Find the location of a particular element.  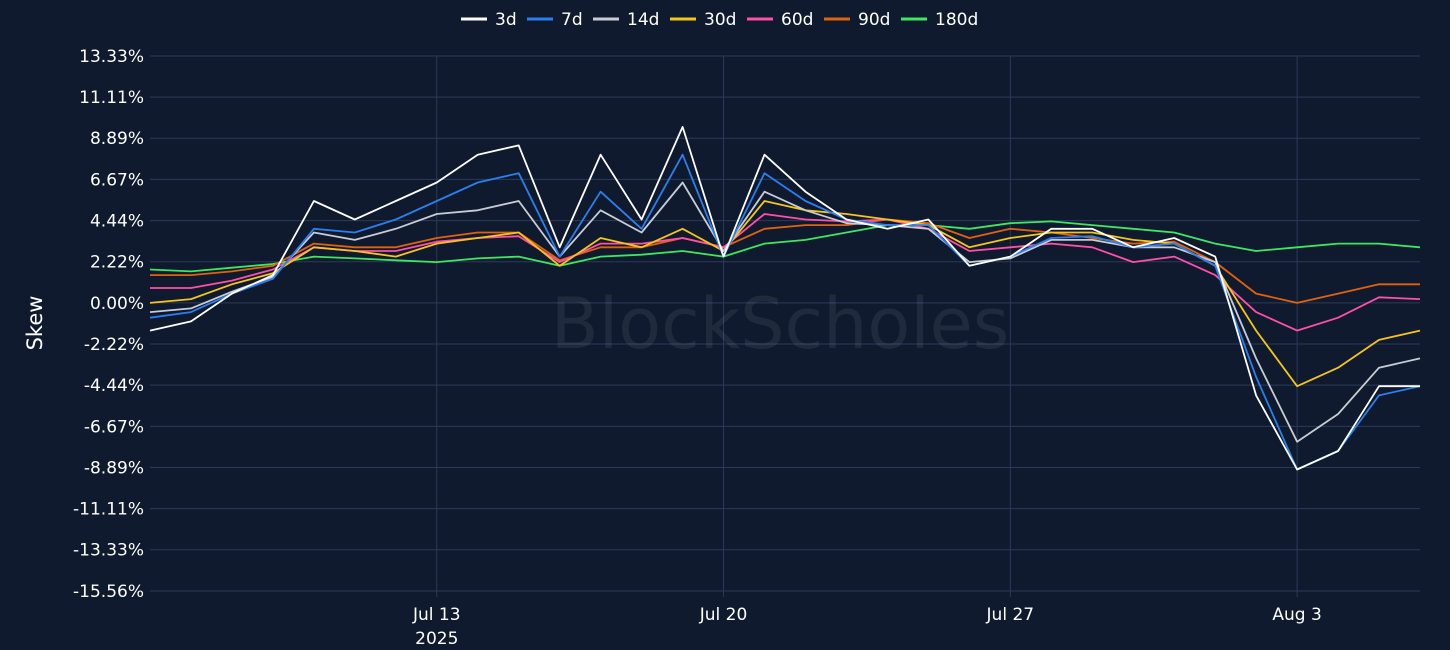

y-axis-title: Skew is located at coordinates (35, 323).